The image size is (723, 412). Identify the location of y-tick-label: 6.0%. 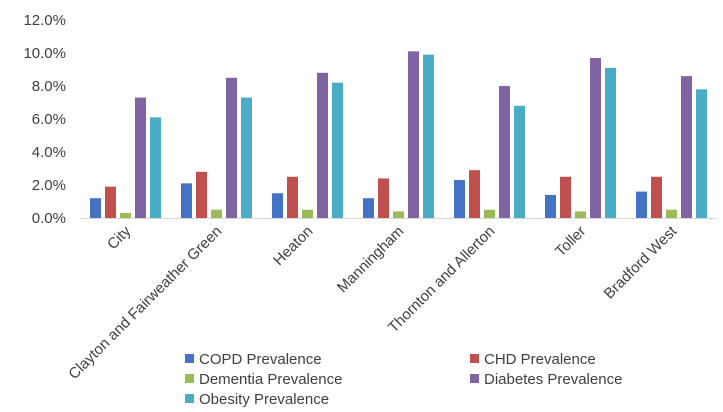
(49, 119).